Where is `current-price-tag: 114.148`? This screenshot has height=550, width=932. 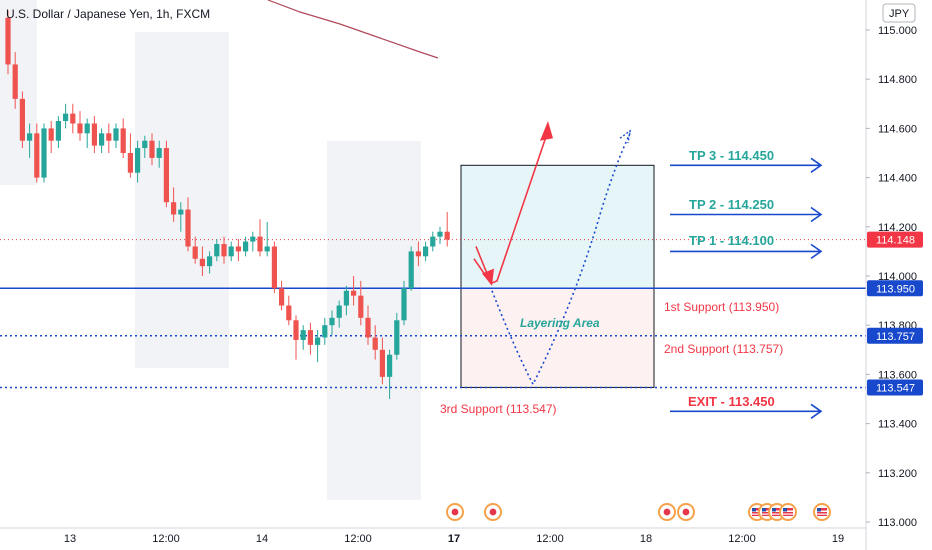
current-price-tag: 114.148 is located at coordinates (895, 239).